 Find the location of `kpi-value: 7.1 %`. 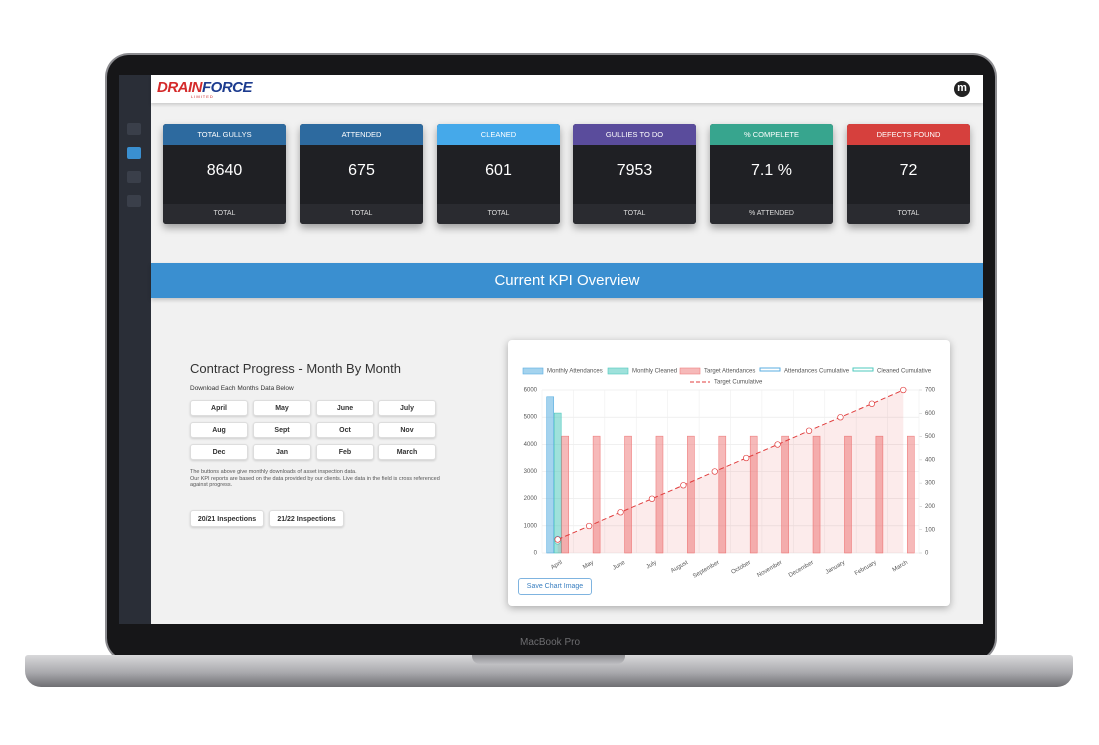

kpi-value: 7.1 % is located at coordinates (771, 170).